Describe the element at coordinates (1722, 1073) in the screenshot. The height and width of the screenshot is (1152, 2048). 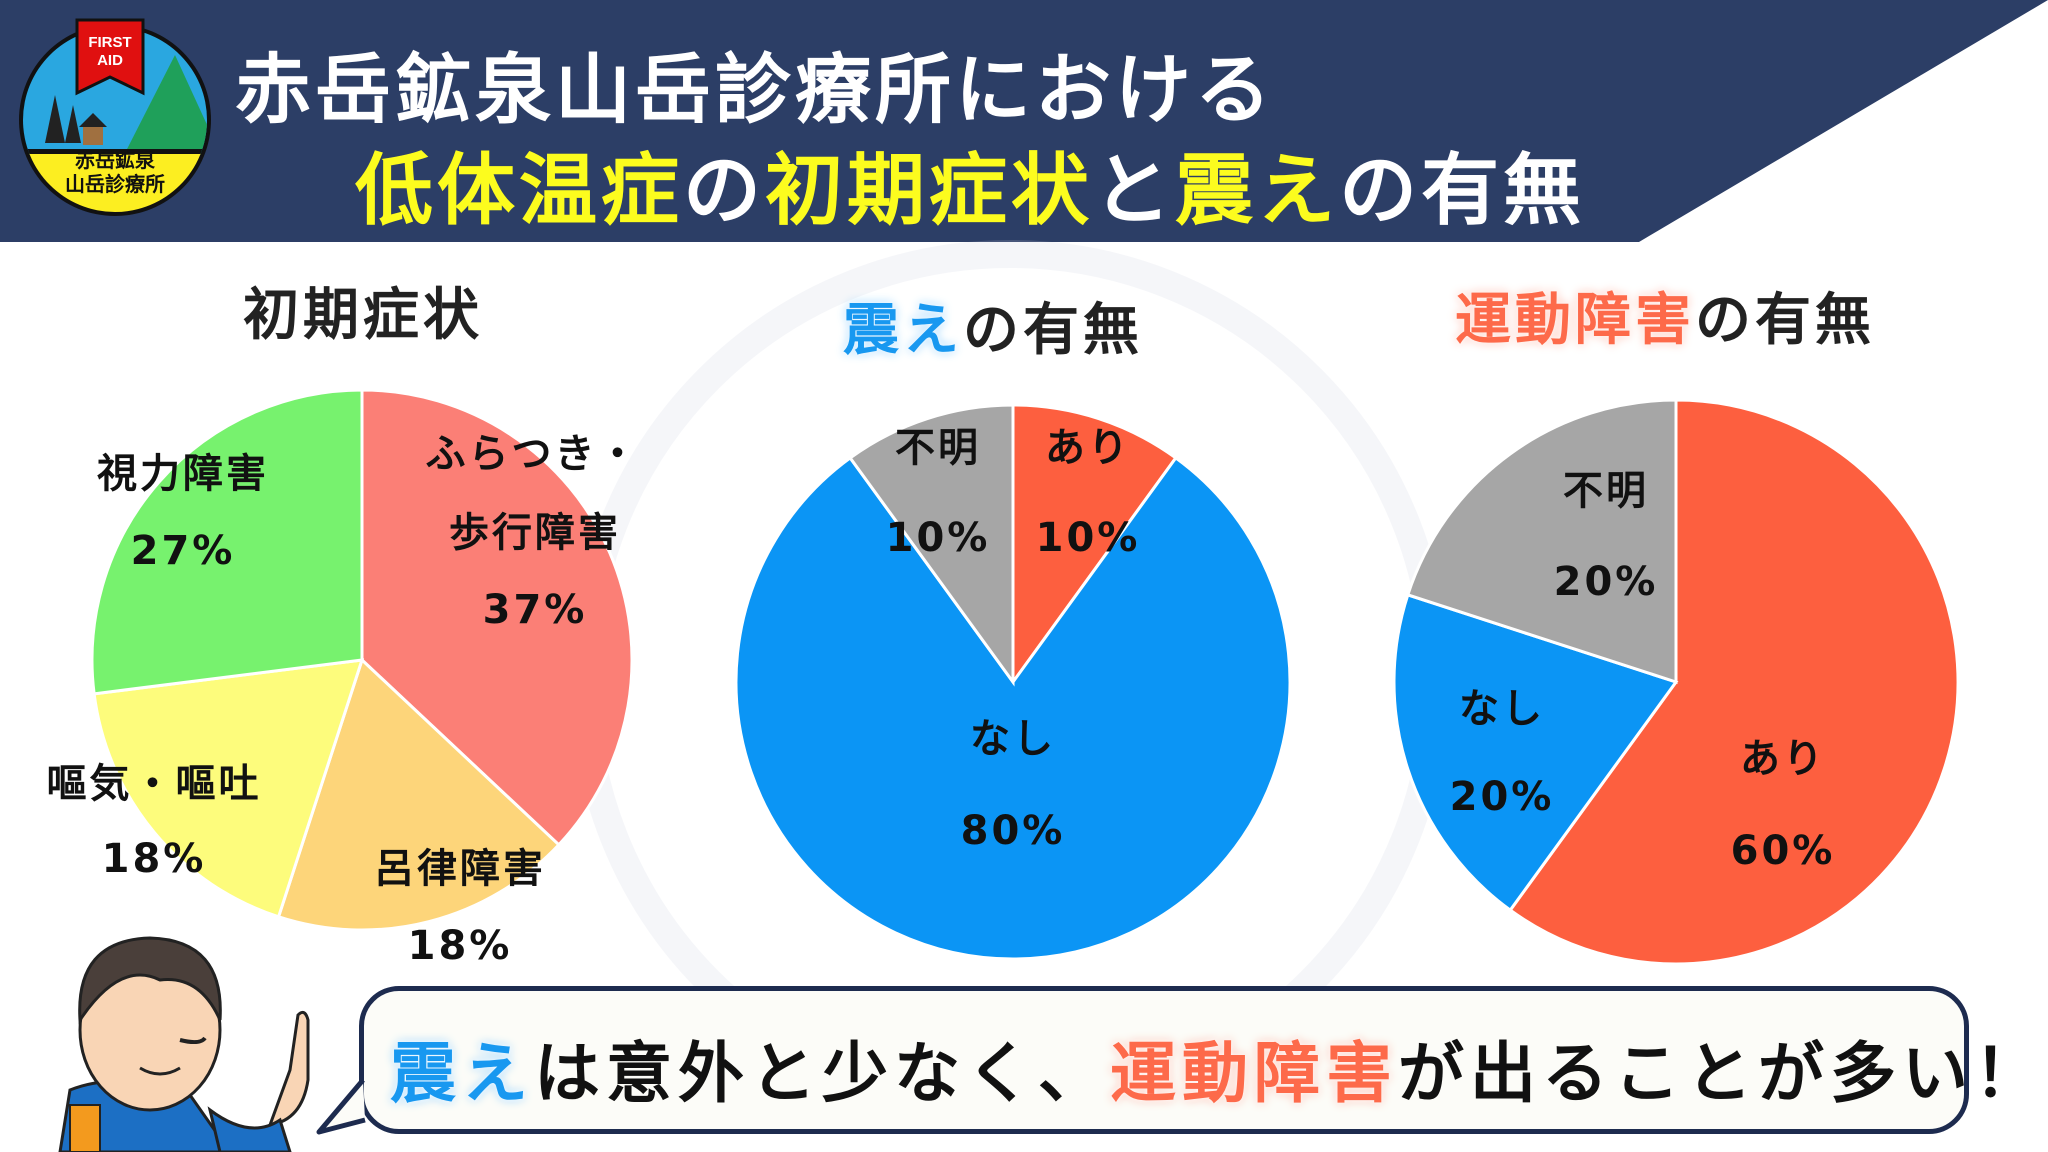
I see `bubble-text: が出ることが多い！` at that location.